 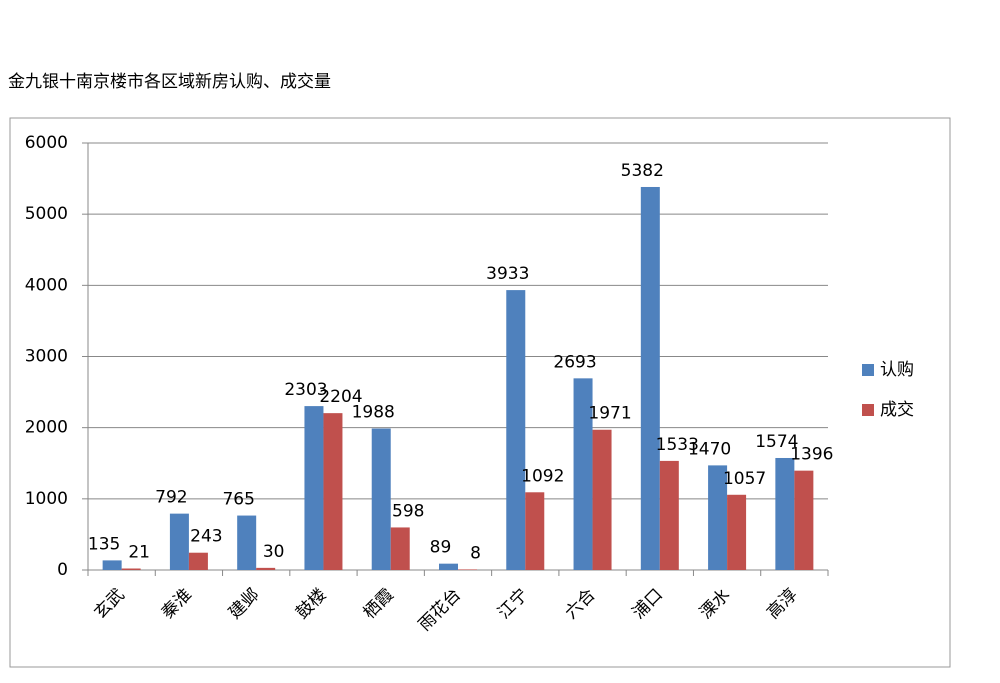 What do you see at coordinates (238, 500) in the screenshot?
I see `value-label: 765` at bounding box center [238, 500].